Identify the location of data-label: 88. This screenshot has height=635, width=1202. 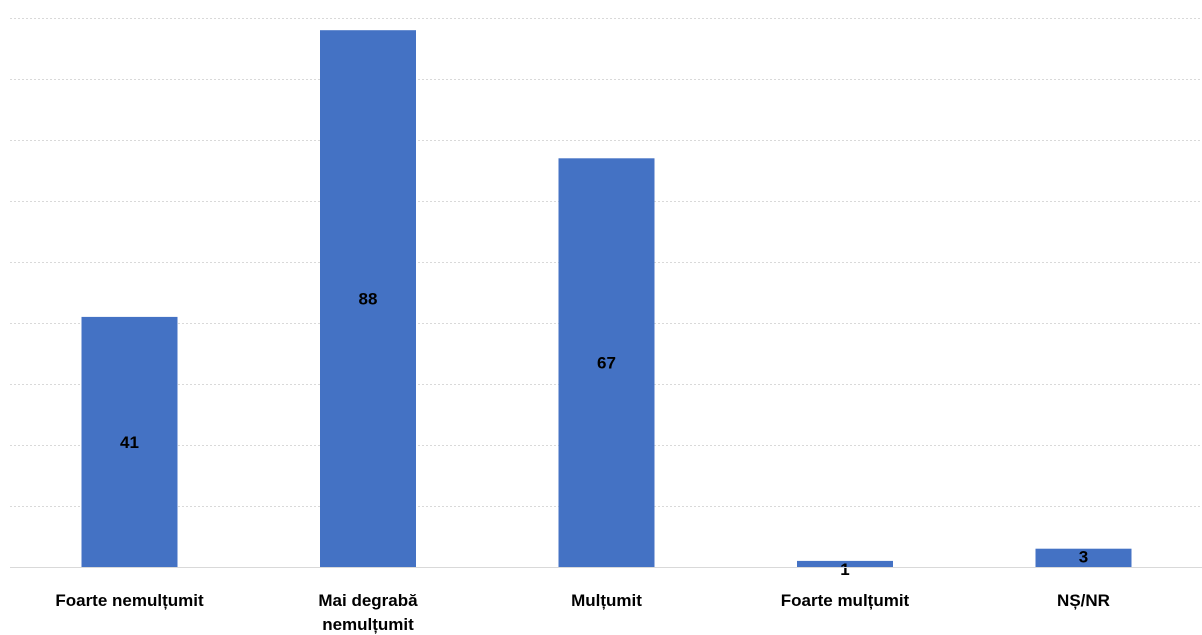
(368, 299).